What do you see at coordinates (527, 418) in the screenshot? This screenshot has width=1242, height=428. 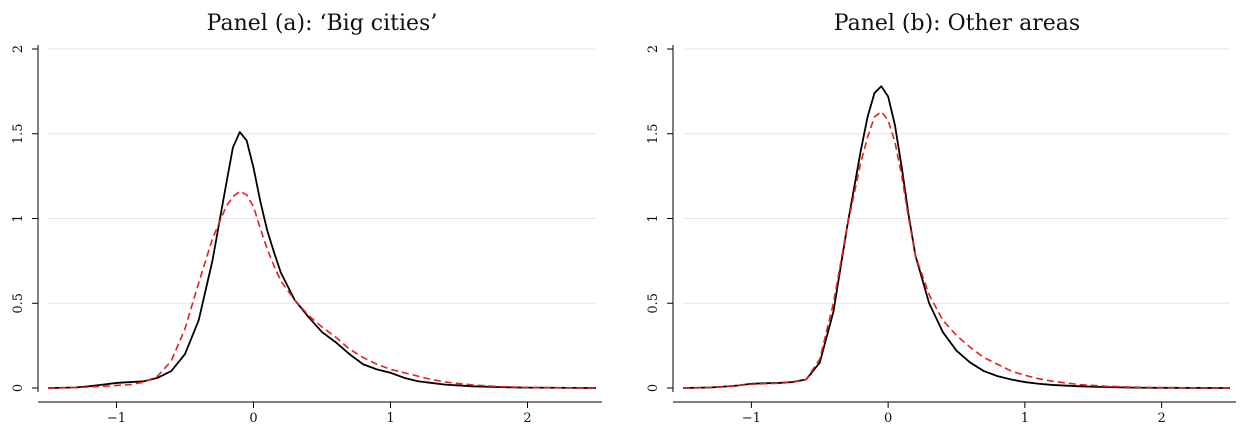 I see `panel-a-x-tick-label: 2` at bounding box center [527, 418].